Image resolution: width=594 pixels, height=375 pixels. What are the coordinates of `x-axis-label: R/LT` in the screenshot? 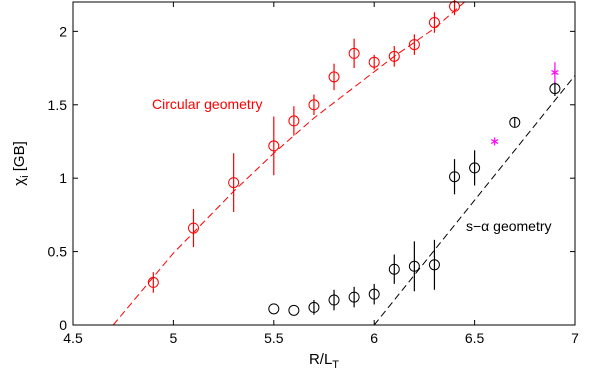 It's located at (324, 361).